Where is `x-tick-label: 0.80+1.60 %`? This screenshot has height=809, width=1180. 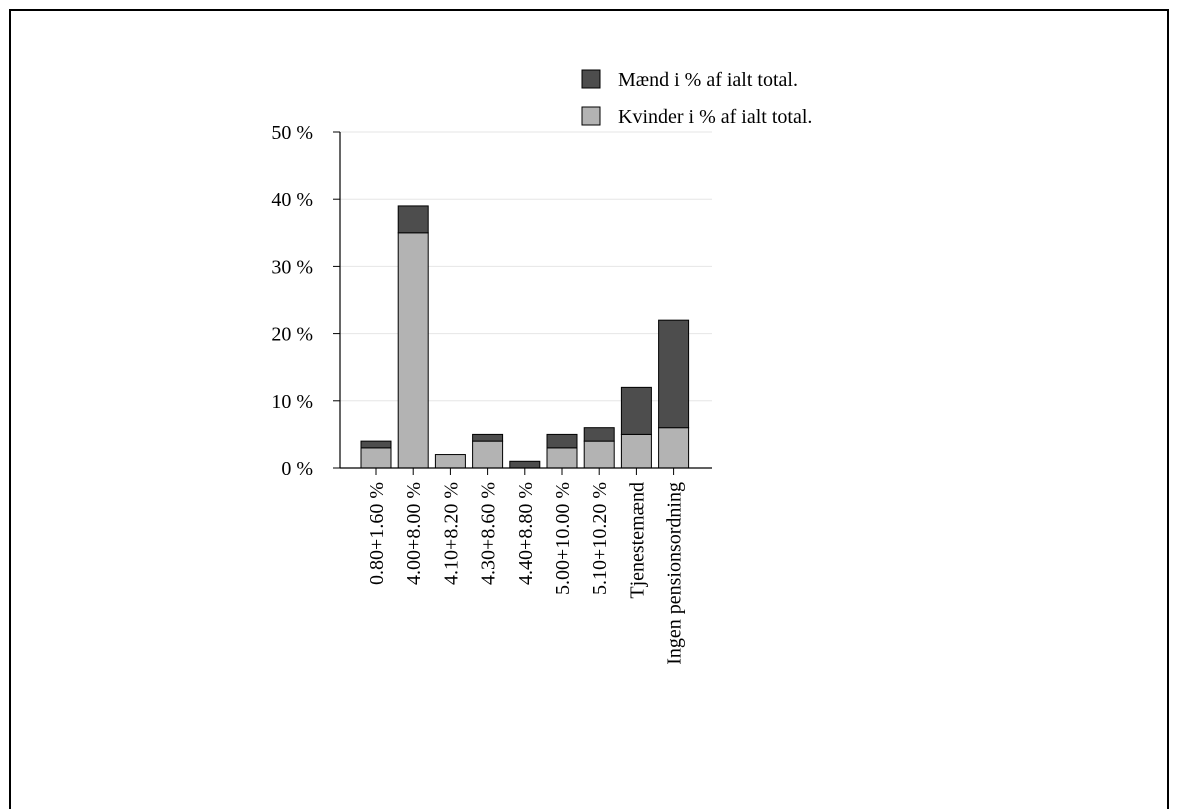 x-tick-label: 0.80+1.60 % is located at coordinates (377, 533).